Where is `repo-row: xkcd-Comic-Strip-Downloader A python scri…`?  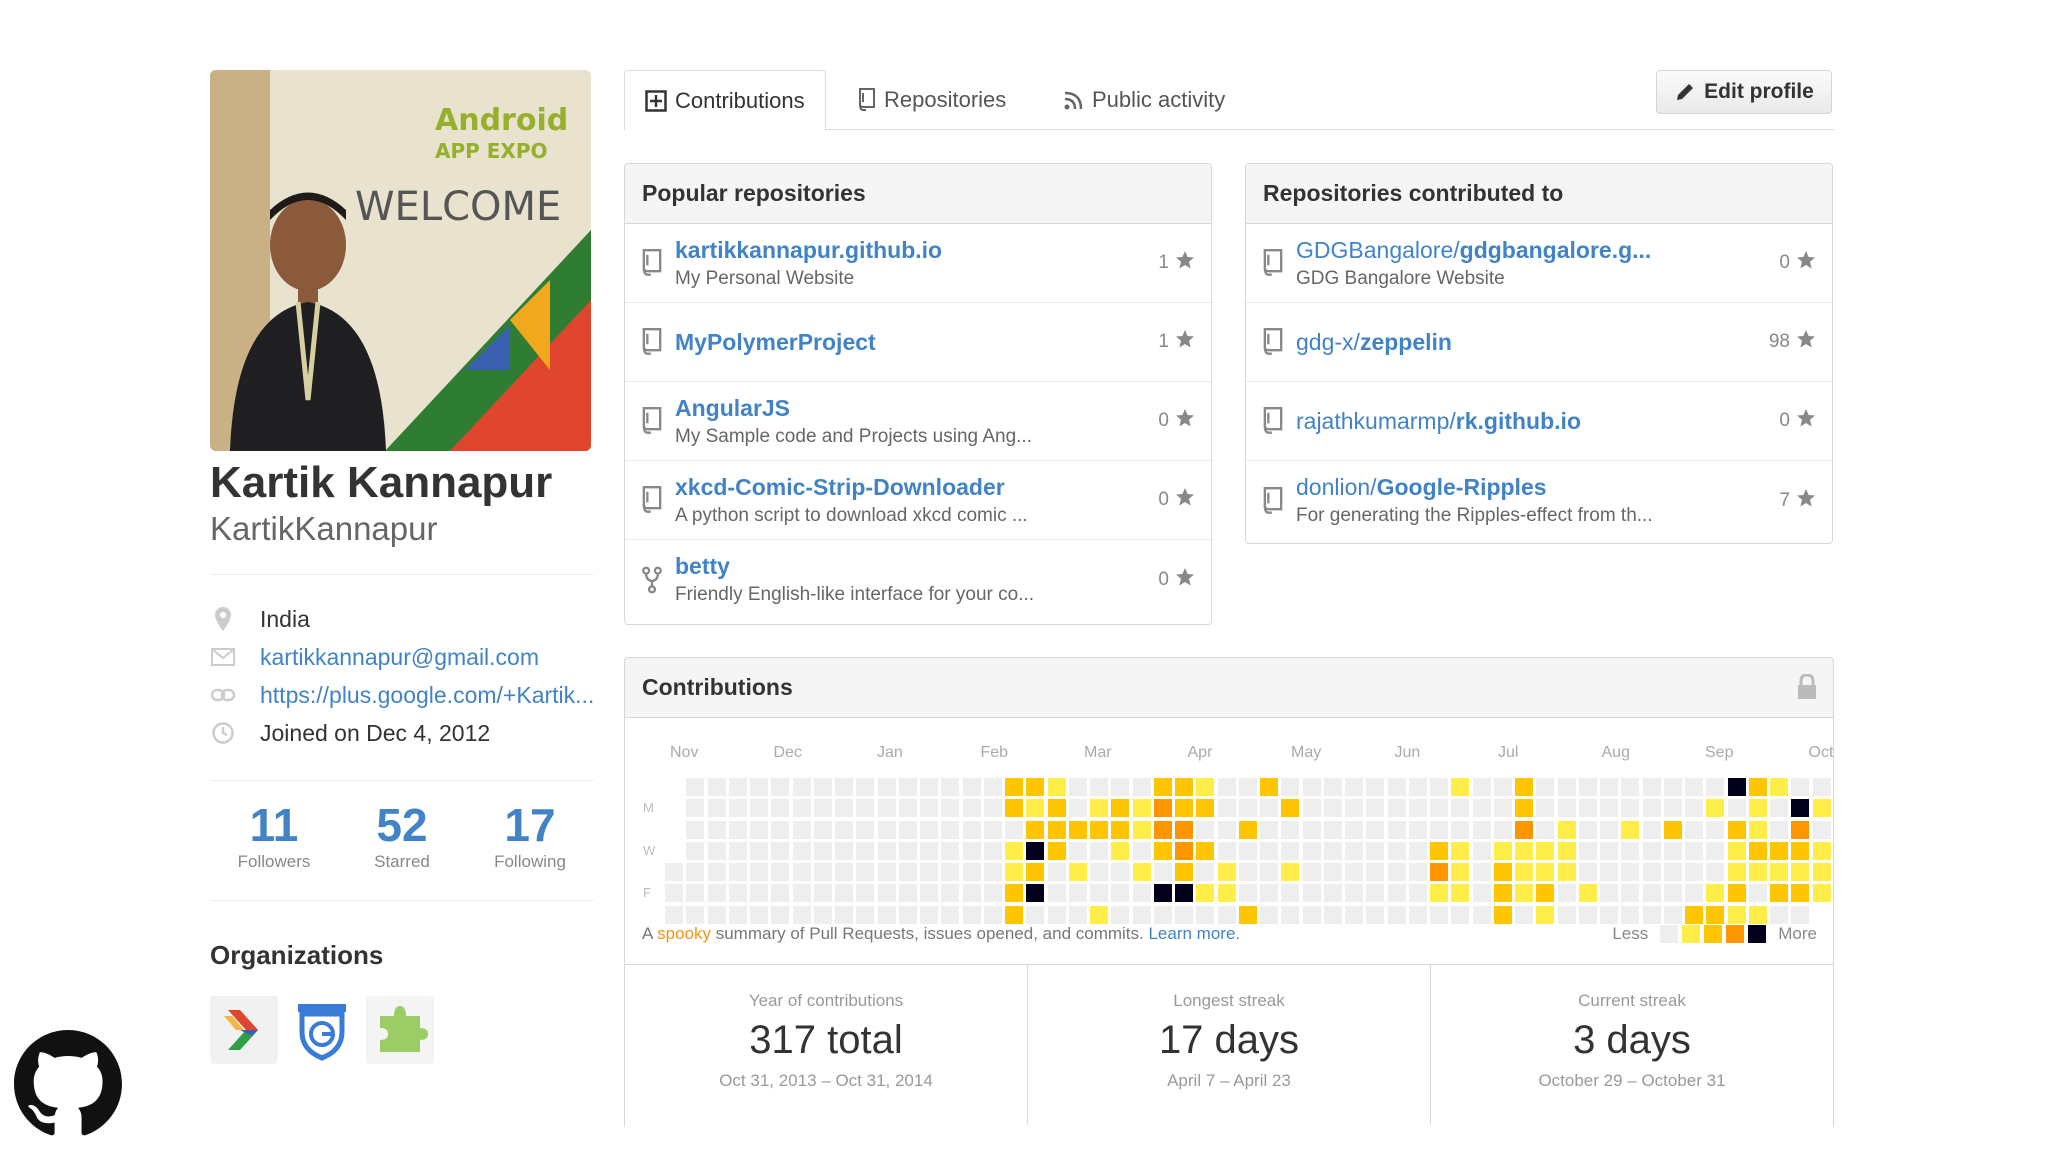 repo-row: xkcd-Comic-Strip-Downloader A python scri… is located at coordinates (918, 500).